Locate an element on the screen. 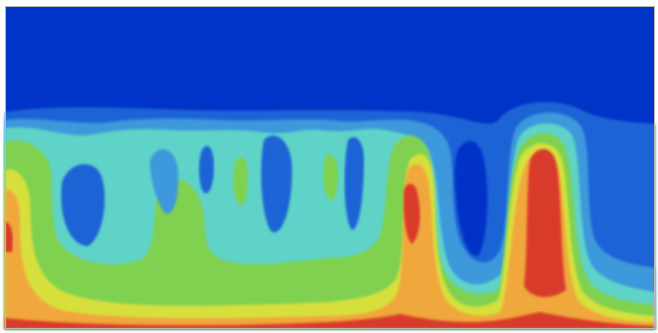 This screenshot has width=658, height=333. hot-column-left is located at coordinates (411, 213).